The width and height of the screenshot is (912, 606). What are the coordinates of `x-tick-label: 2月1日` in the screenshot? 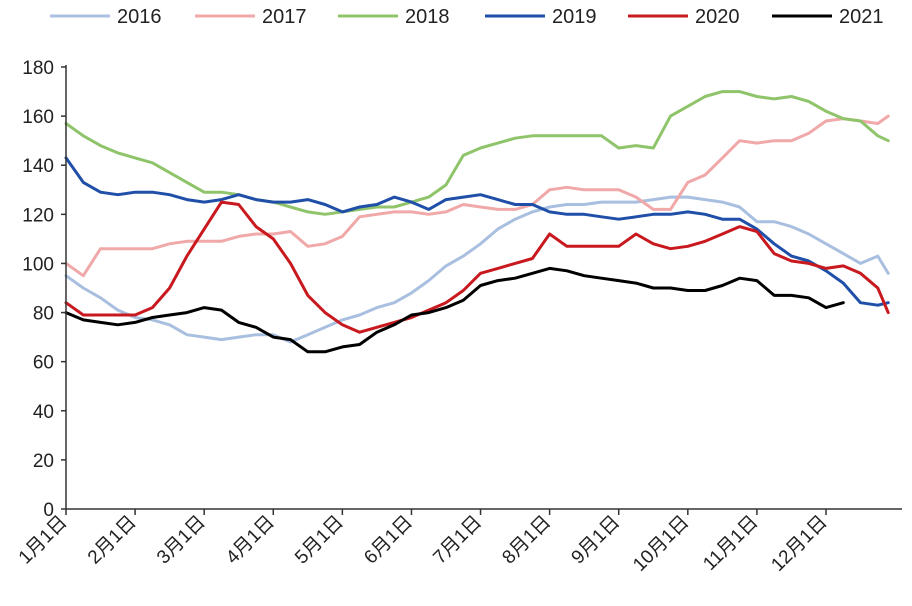 It's located at (112, 540).